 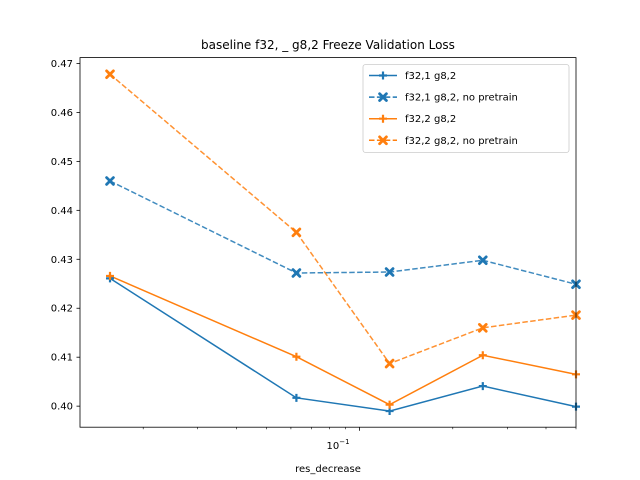 I want to click on y-axis: 0.40 0.41 0.42 0.43 0.44 0.45 0.46 0.47, so click(x=65, y=236).